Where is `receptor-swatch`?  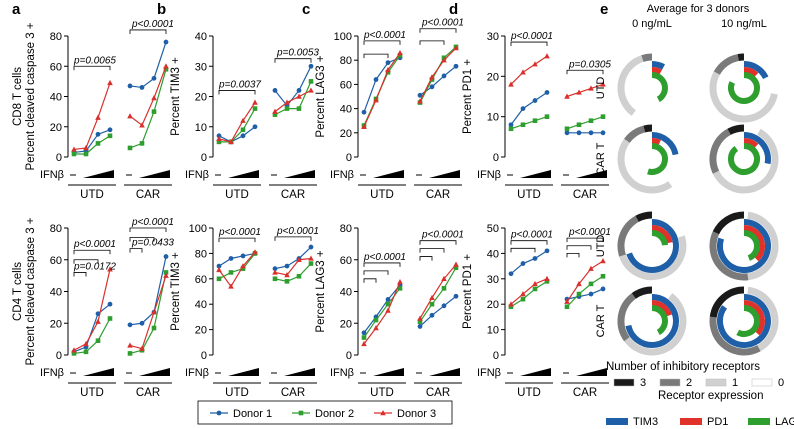 receptor-swatch is located at coordinates (691, 421).